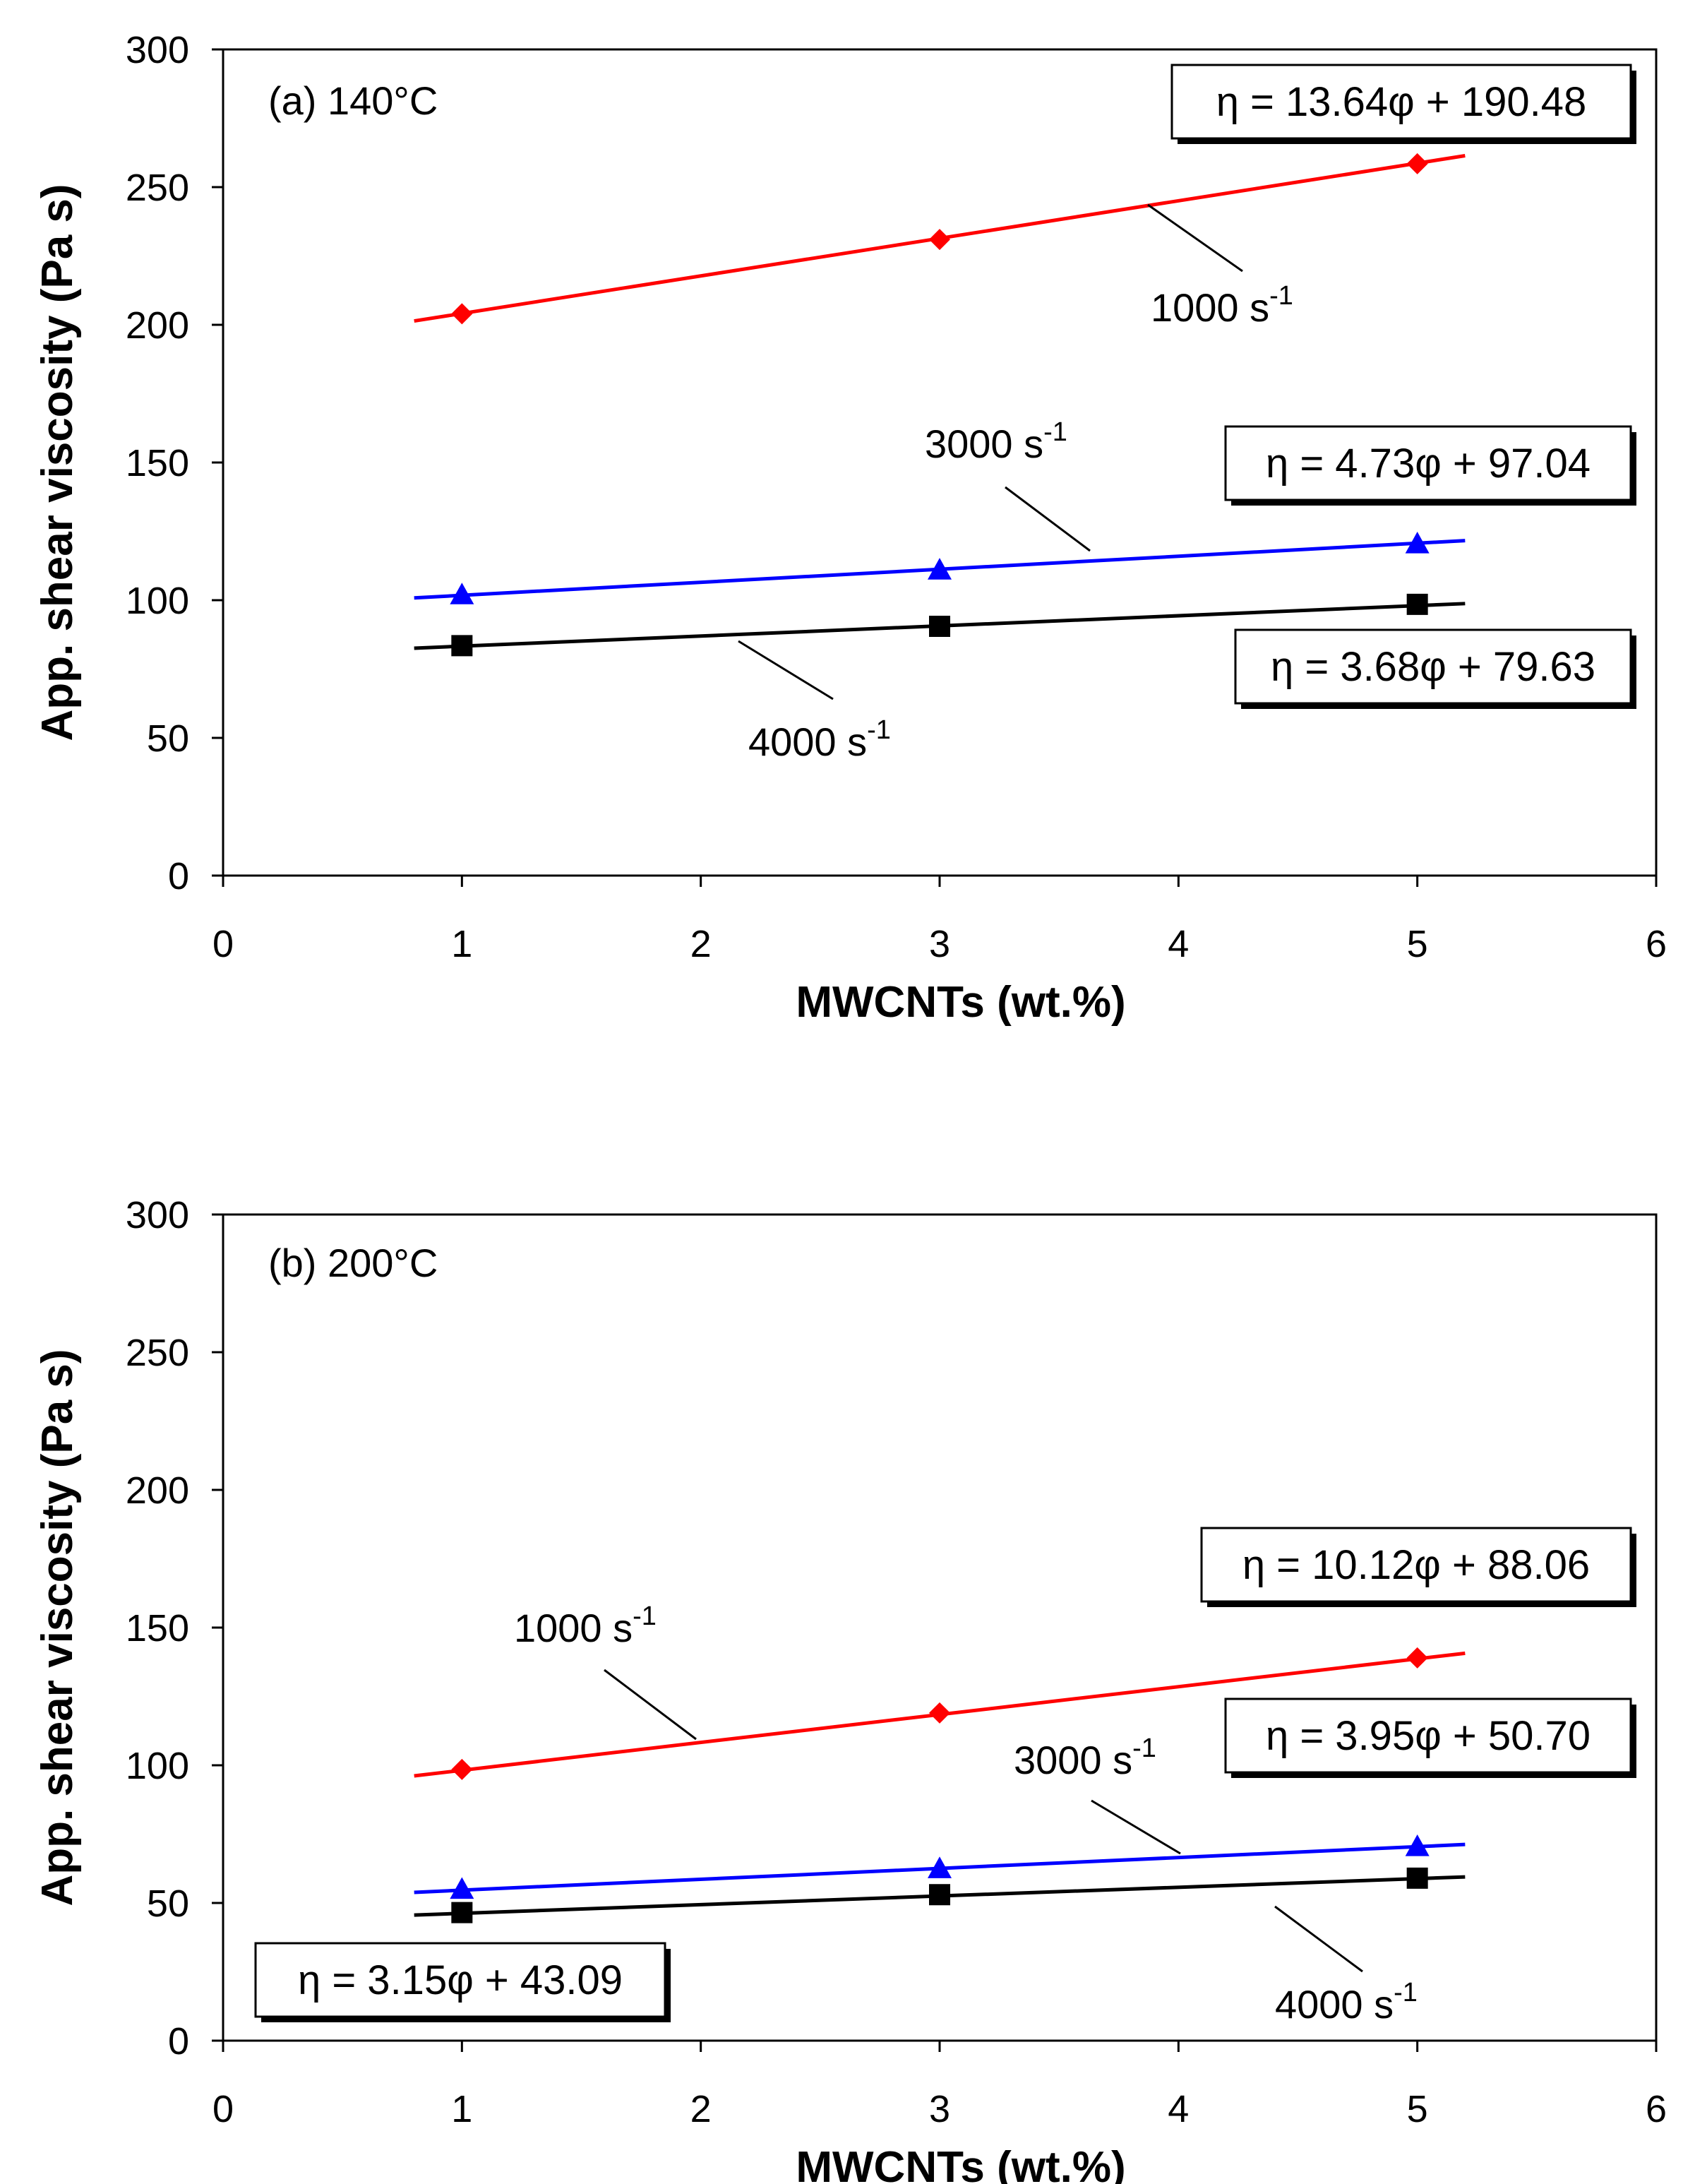  What do you see at coordinates (1025, 678) in the screenshot?
I see `series-4000-s: η = 3.68φ + 79.63 4000 s-1` at bounding box center [1025, 678].